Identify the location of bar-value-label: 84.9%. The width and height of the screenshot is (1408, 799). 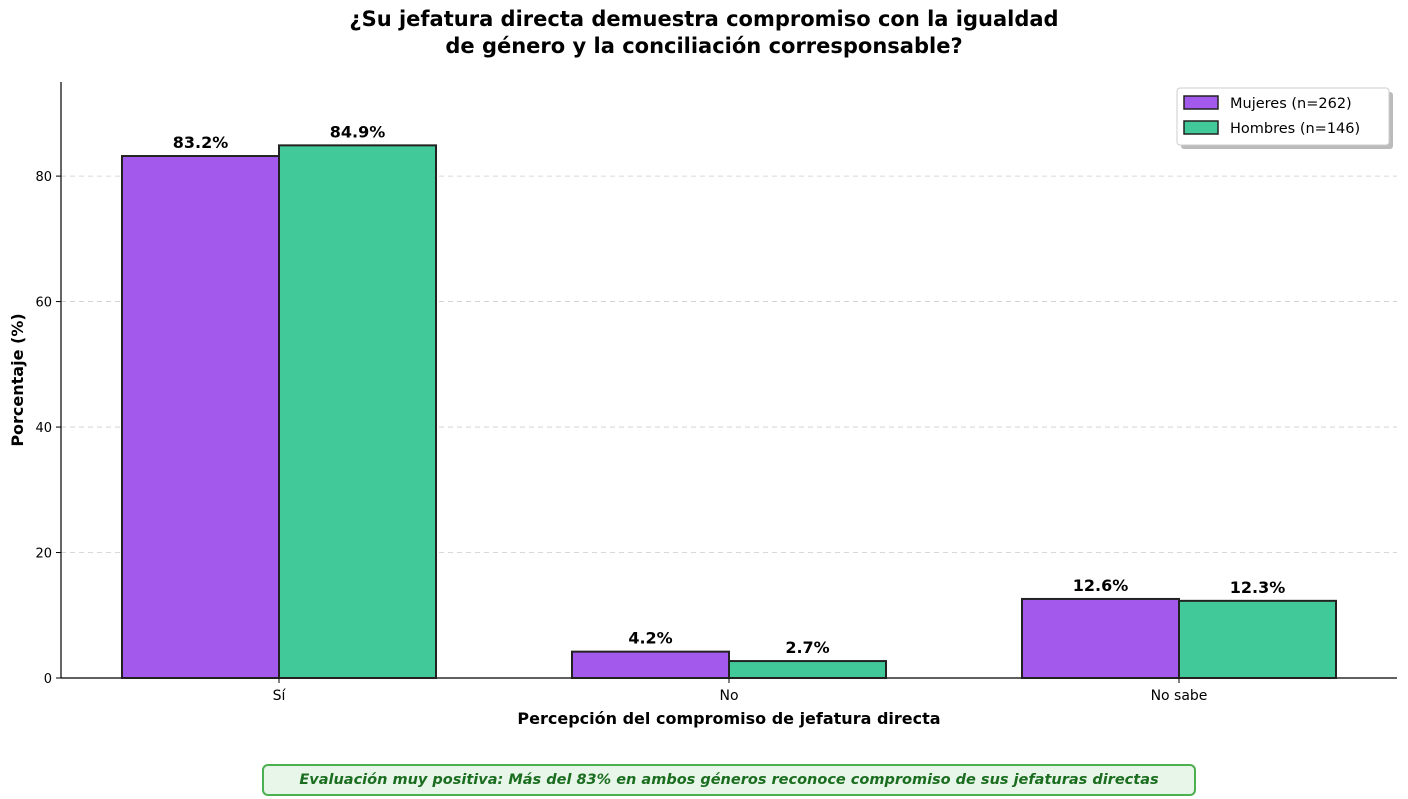
(358, 131).